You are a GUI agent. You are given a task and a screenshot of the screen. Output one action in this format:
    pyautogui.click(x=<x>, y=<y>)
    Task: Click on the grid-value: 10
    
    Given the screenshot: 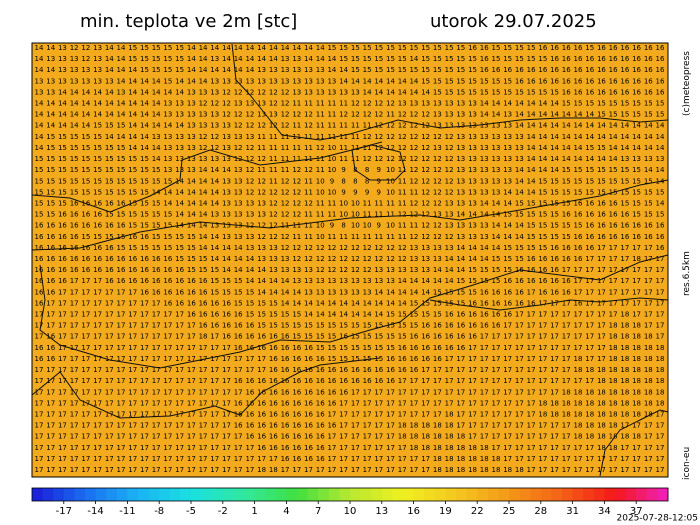 What is the action you would take?
    pyautogui.click(x=320, y=226)
    